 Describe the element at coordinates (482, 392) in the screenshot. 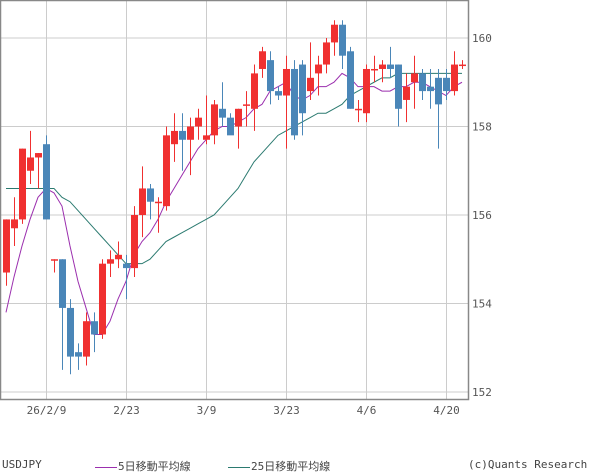

I see `y-tick-label: 152` at that location.